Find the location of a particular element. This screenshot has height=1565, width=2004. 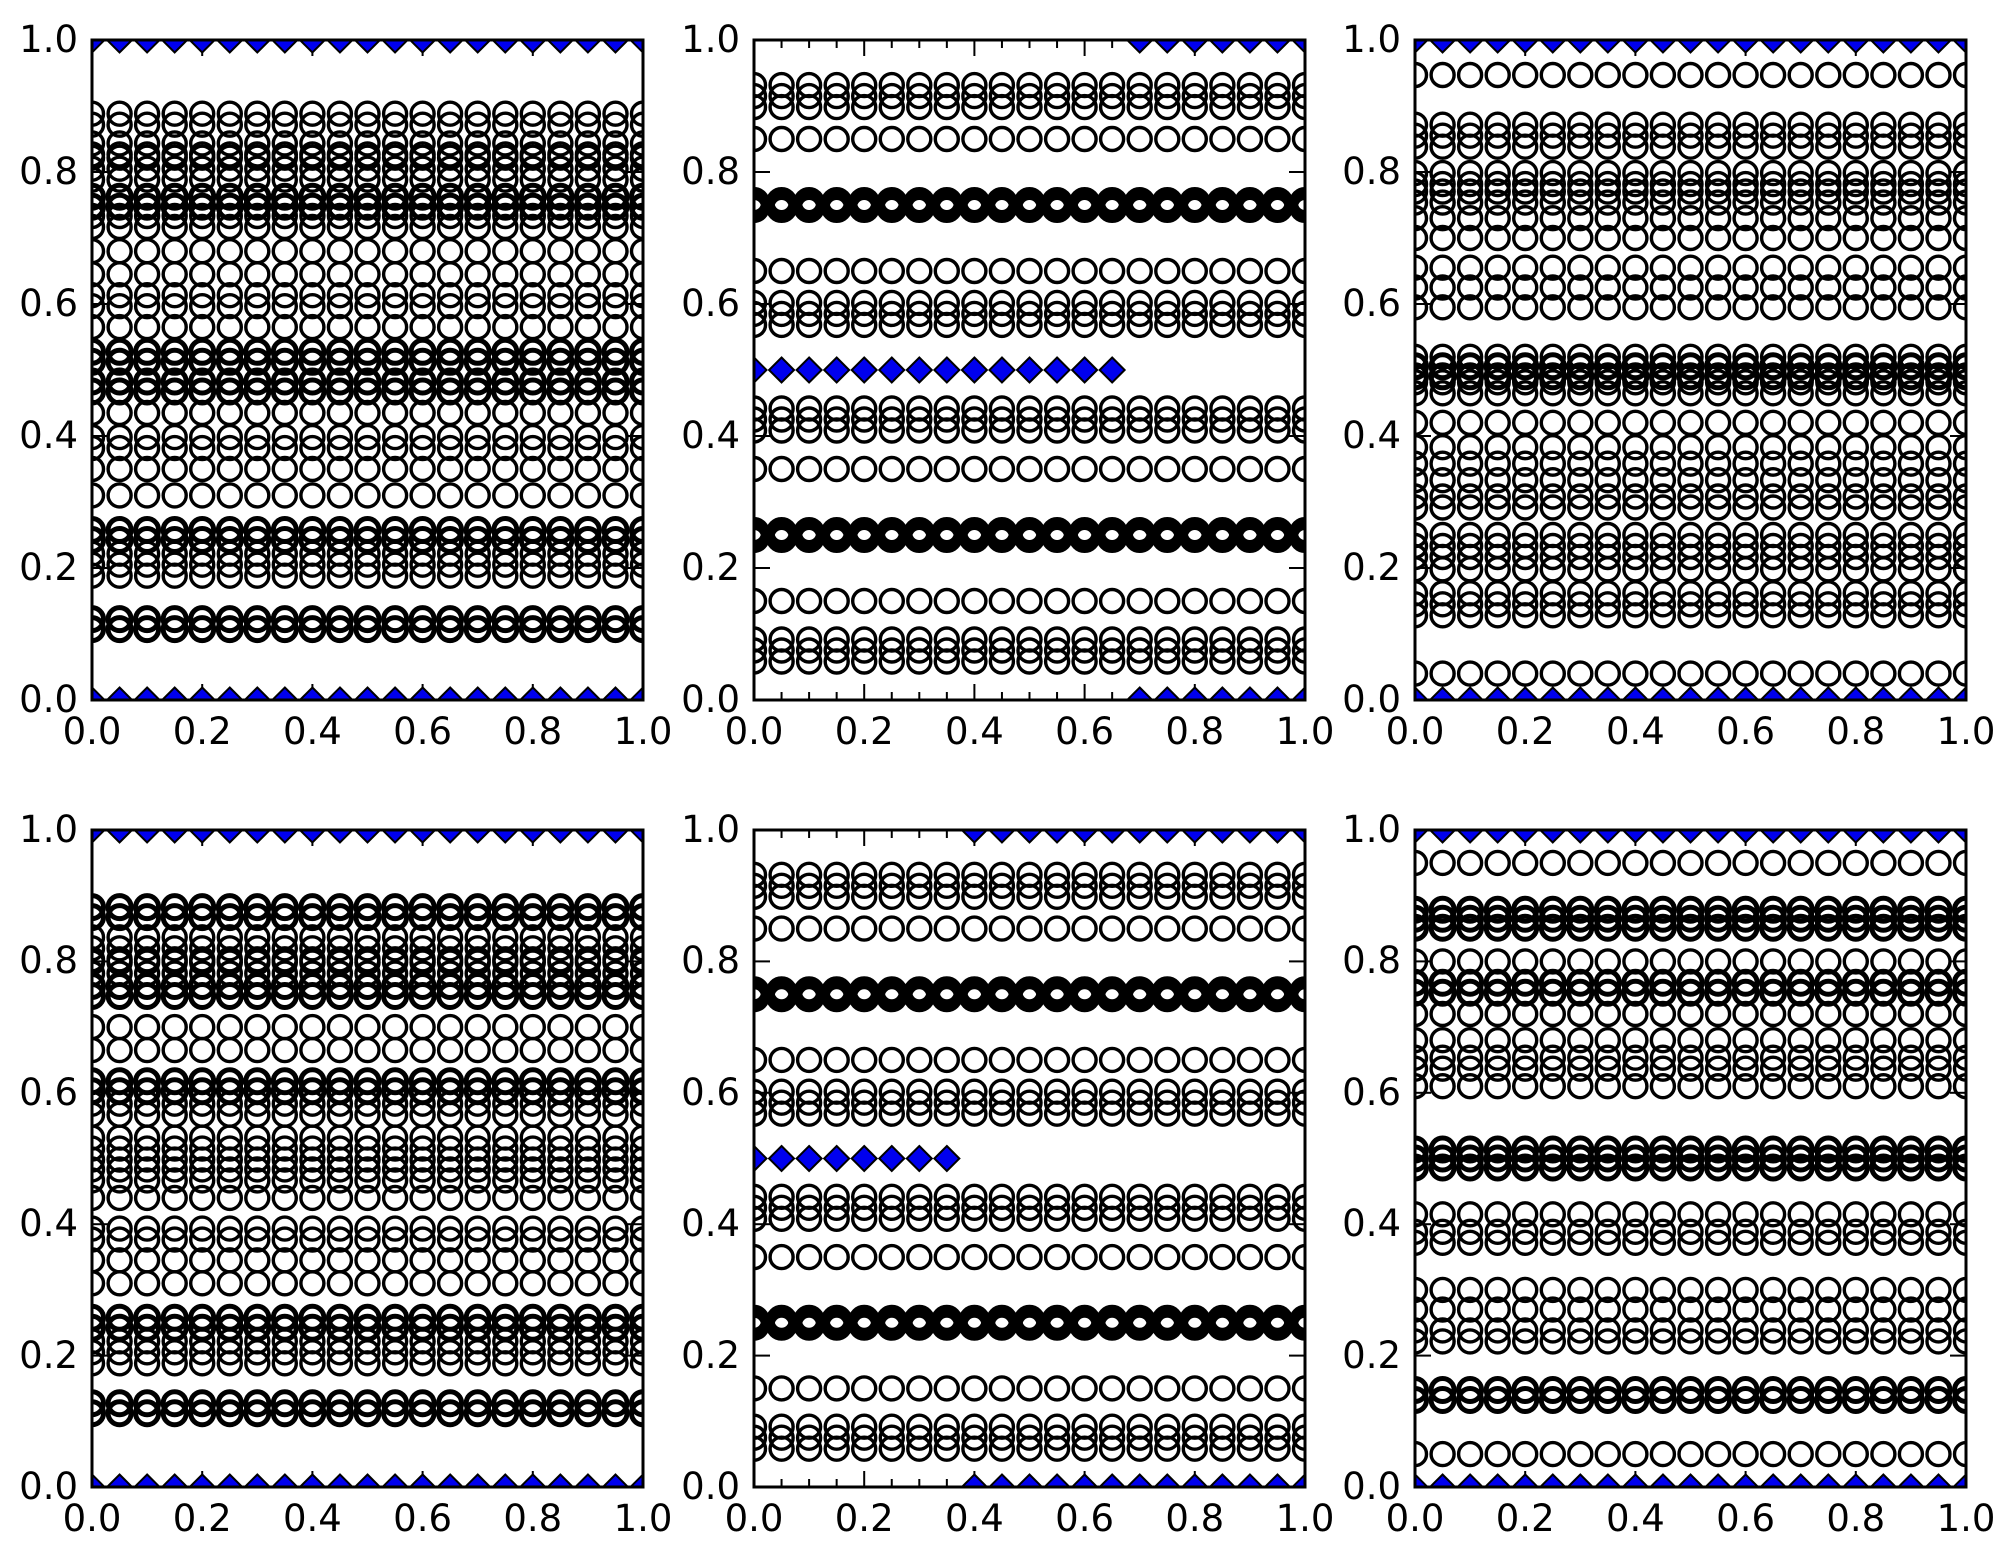

panel-bottom-right-plot-svg is located at coordinates (1690, 1158).